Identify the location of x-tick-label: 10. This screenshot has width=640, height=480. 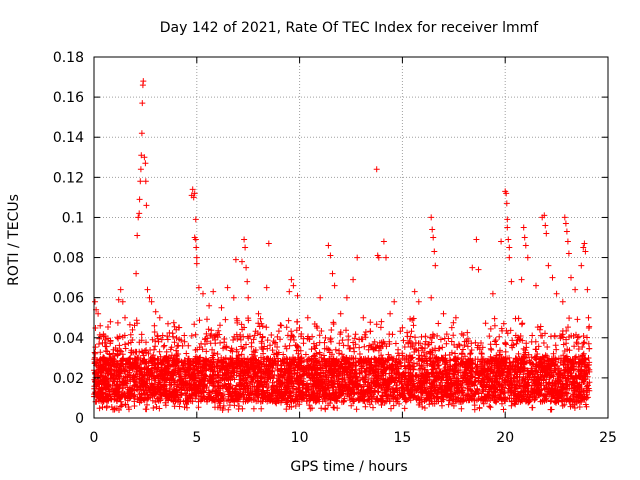
(300, 438).